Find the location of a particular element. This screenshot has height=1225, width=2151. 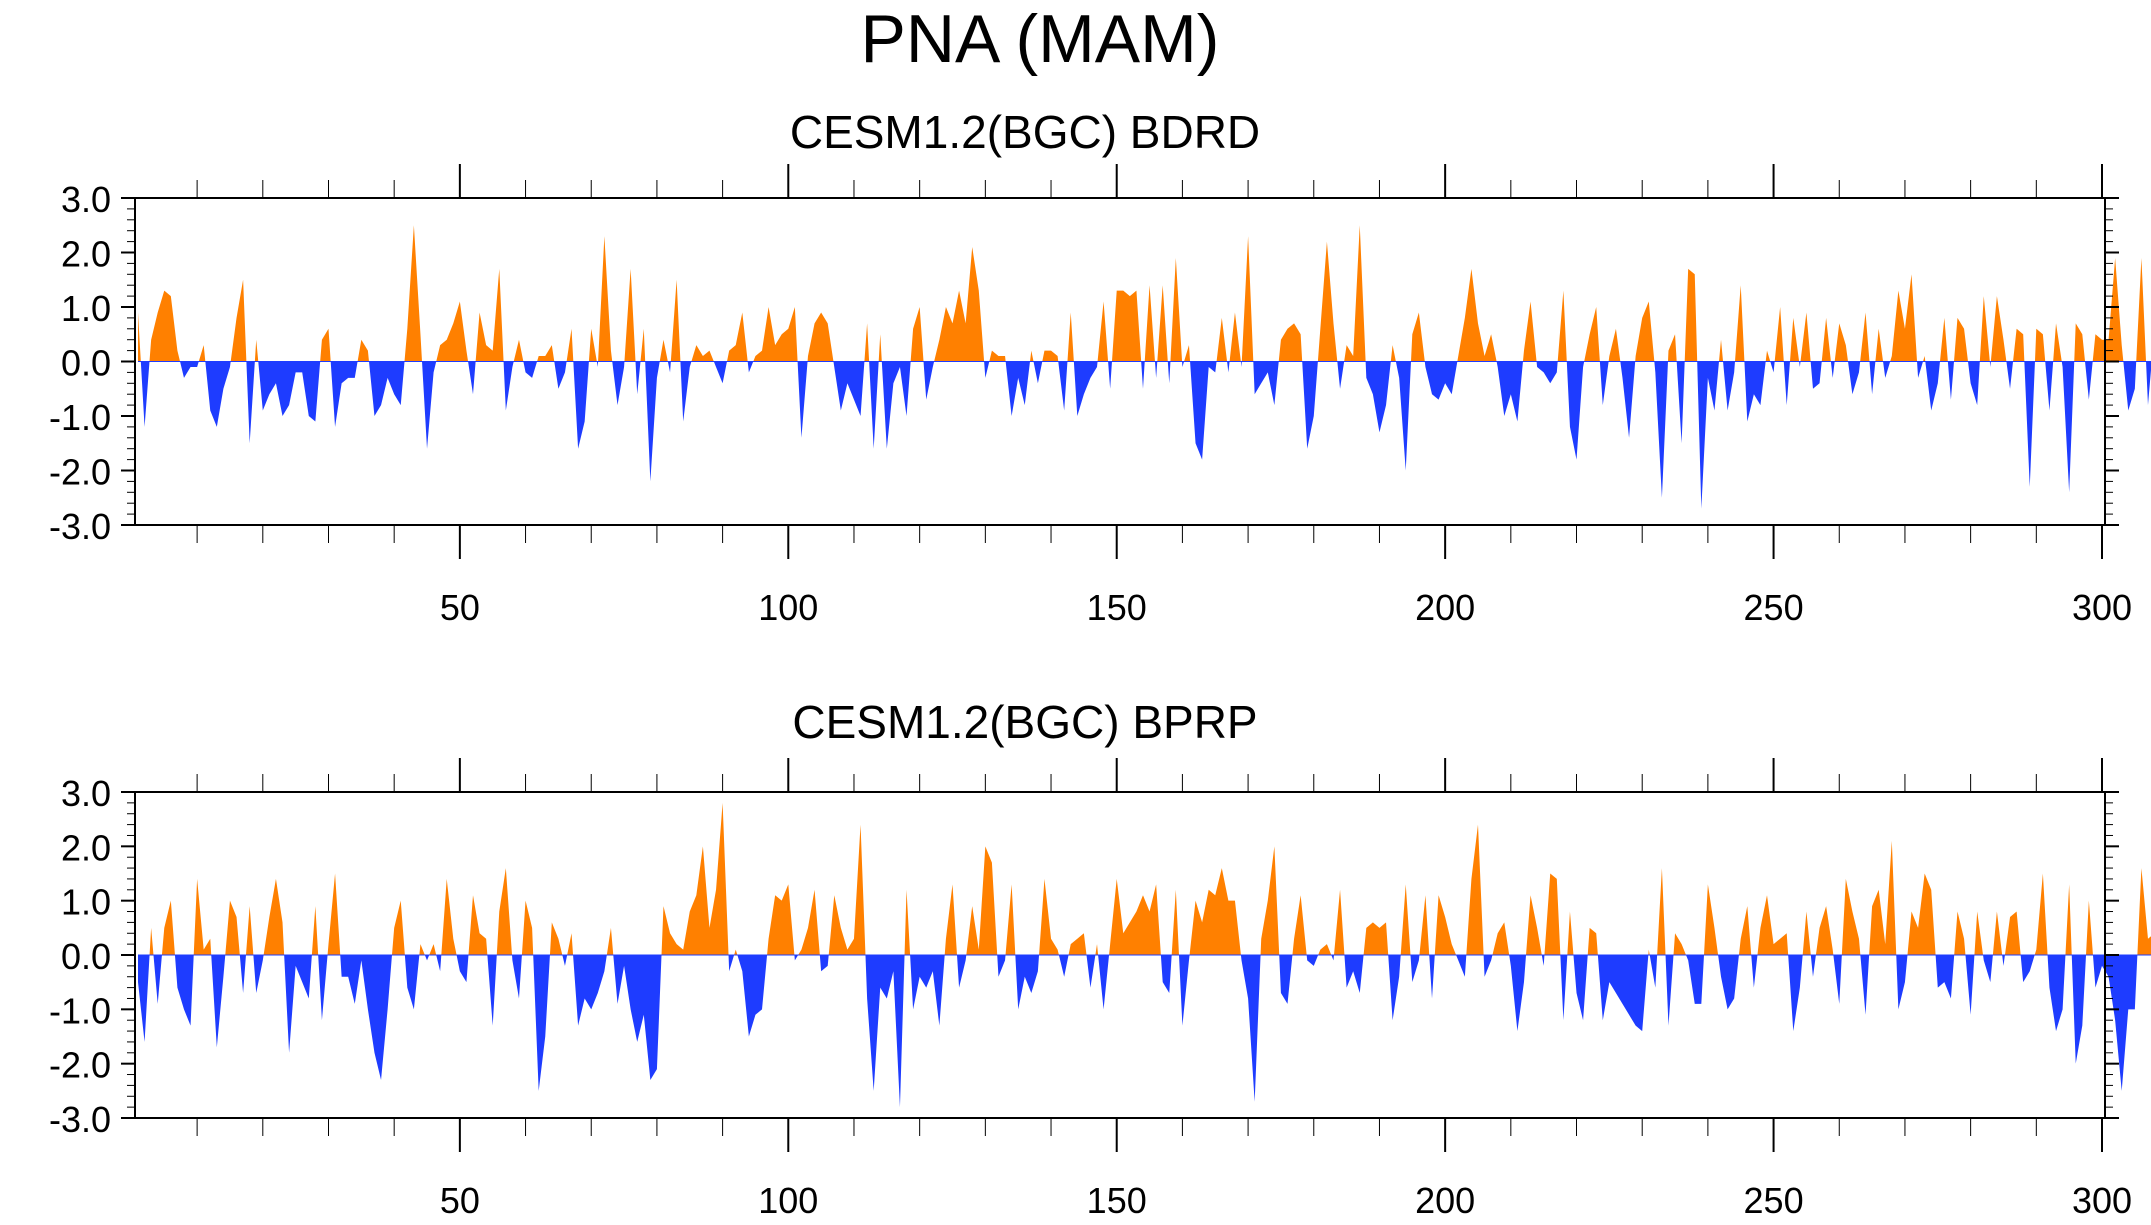

figure-title: PNA (MAM) is located at coordinates (1040, 39).